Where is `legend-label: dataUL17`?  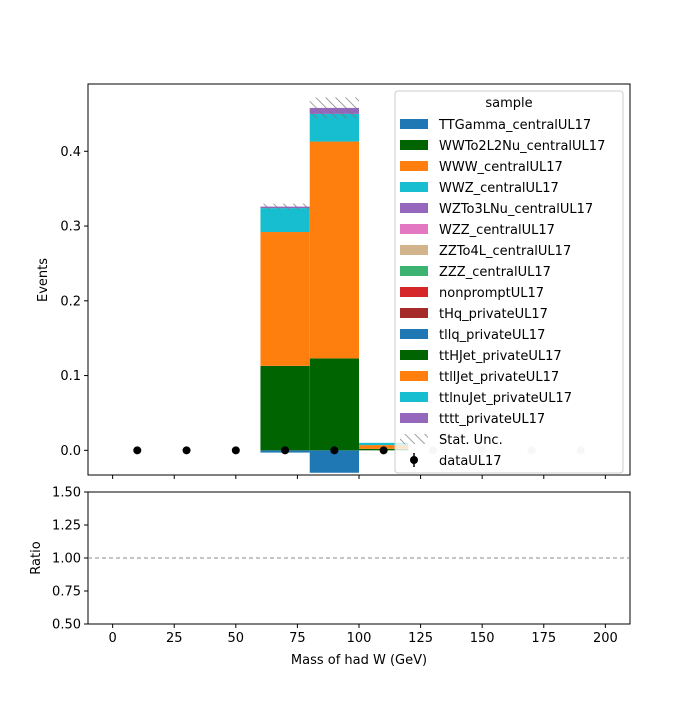
legend-label: dataUL17 is located at coordinates (470, 461).